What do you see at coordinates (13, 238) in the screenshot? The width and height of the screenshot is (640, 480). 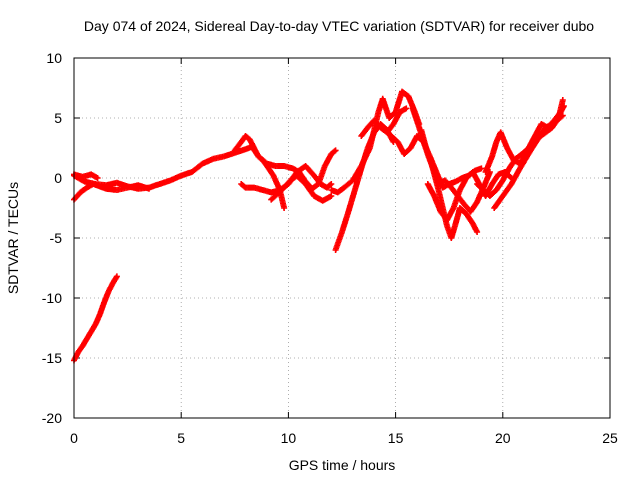 I see `y-axis-label: SDTVAR / TECUs` at bounding box center [13, 238].